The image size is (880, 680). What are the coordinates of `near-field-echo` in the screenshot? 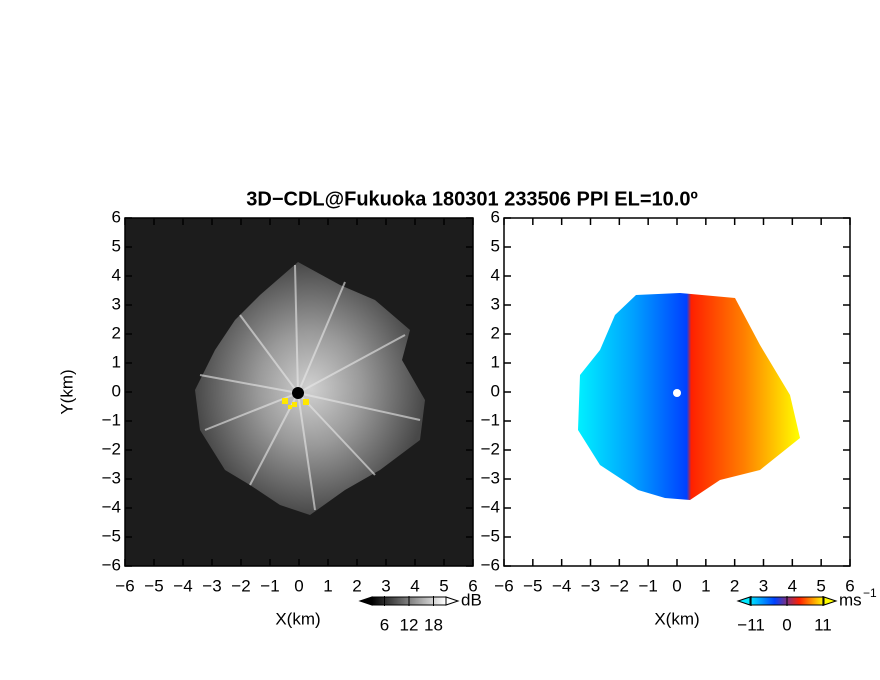 It's located at (295, 403).